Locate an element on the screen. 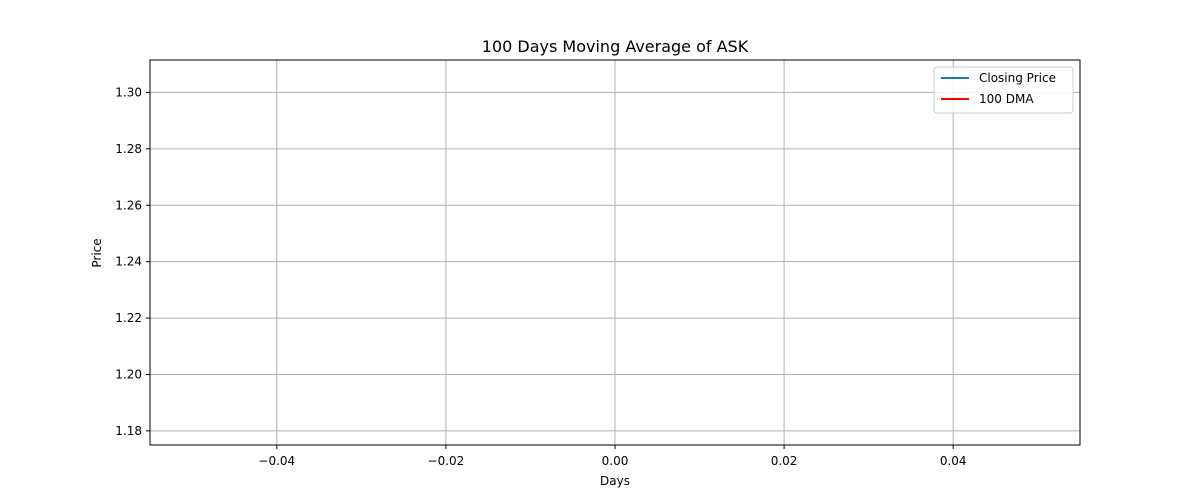  legend-label-100-dma: 100 DMA is located at coordinates (1006, 99).